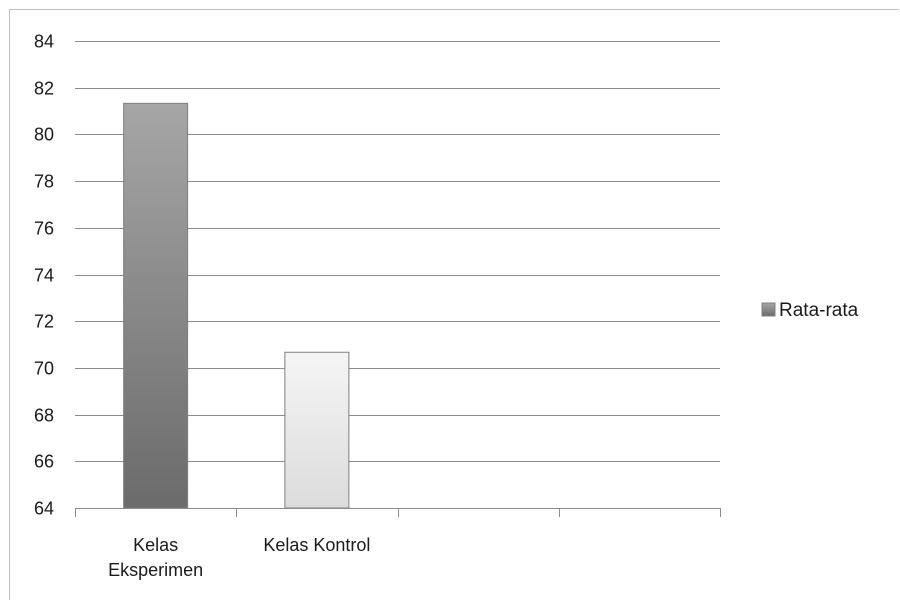 The width and height of the screenshot is (900, 601). What do you see at coordinates (819, 310) in the screenshot?
I see `legend-label: Rata-rata` at bounding box center [819, 310].